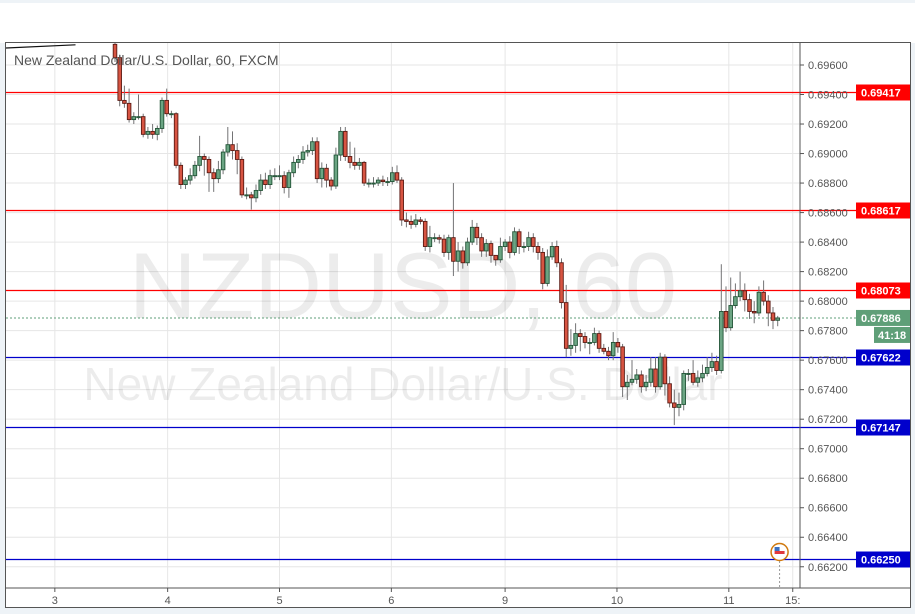  I want to click on time-axis-background, so click(458, 597).